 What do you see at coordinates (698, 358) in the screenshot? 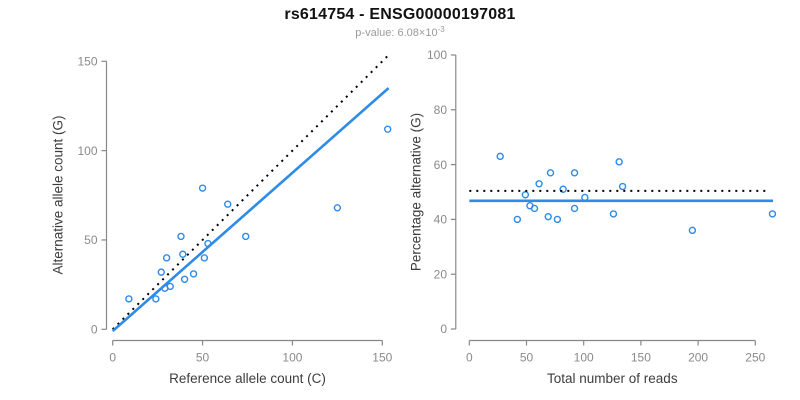
I see `x-tick-label: 200` at bounding box center [698, 358].